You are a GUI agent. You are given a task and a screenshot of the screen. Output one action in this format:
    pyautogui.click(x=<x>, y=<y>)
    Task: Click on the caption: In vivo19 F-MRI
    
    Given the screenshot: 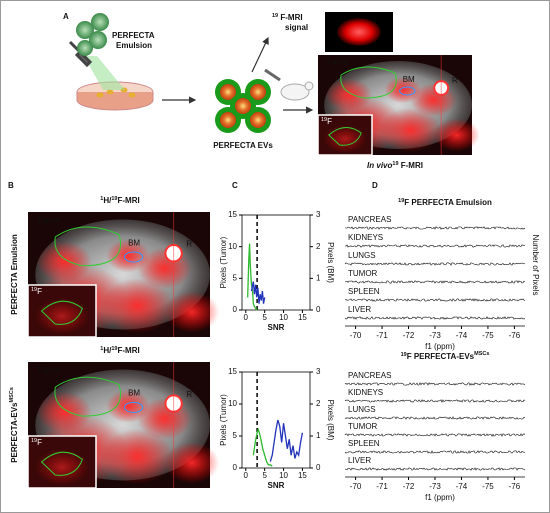 What is the action you would take?
    pyautogui.click(x=395, y=165)
    